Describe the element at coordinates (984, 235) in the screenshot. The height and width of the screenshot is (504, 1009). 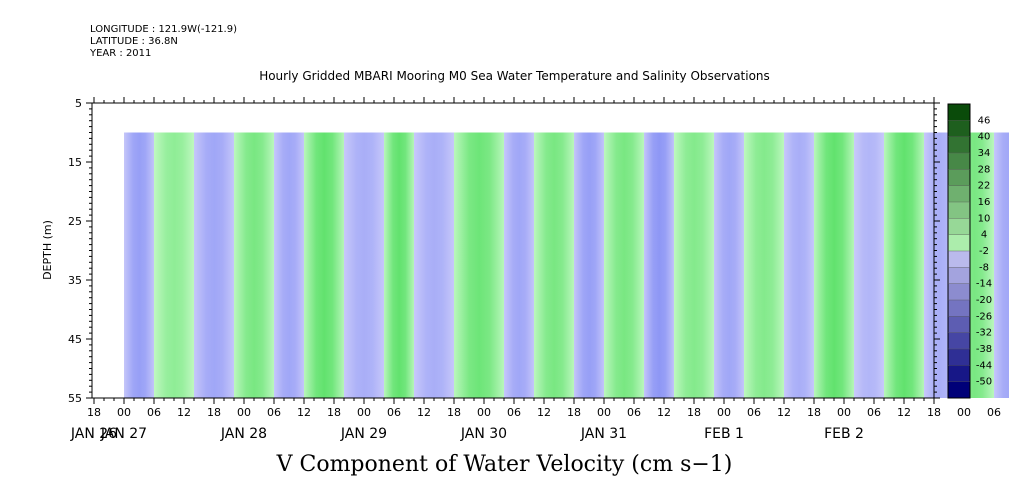
I see `colorbar-label: 4` at that location.